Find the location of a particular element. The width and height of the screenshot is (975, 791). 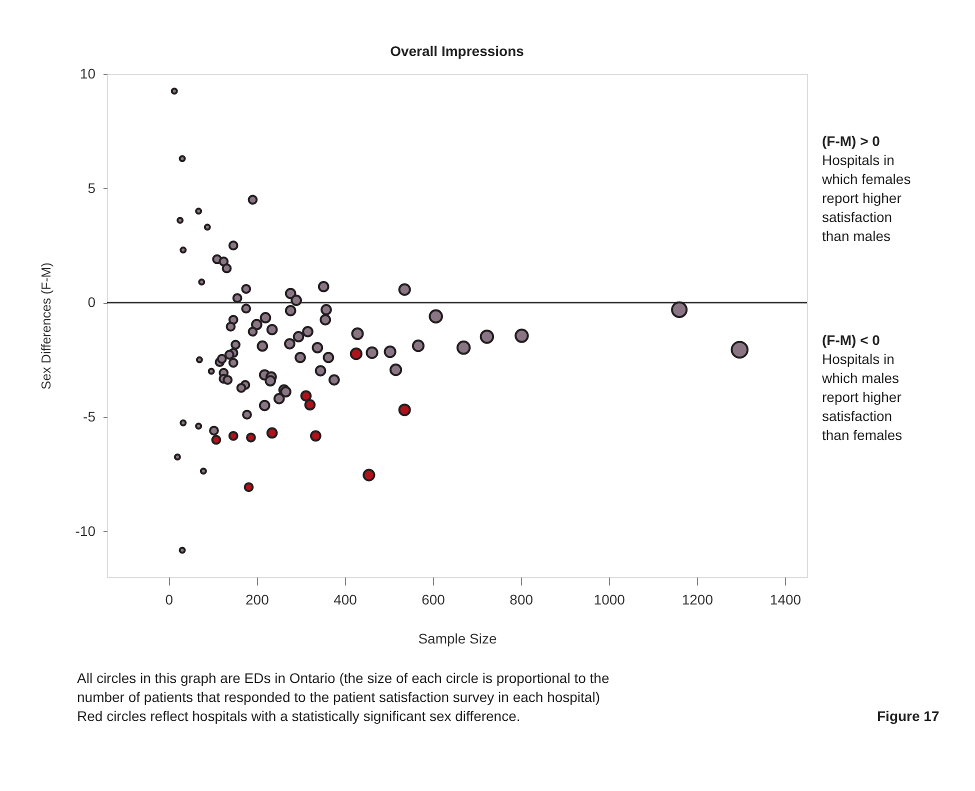

y-tick-label: -10 is located at coordinates (85, 530).